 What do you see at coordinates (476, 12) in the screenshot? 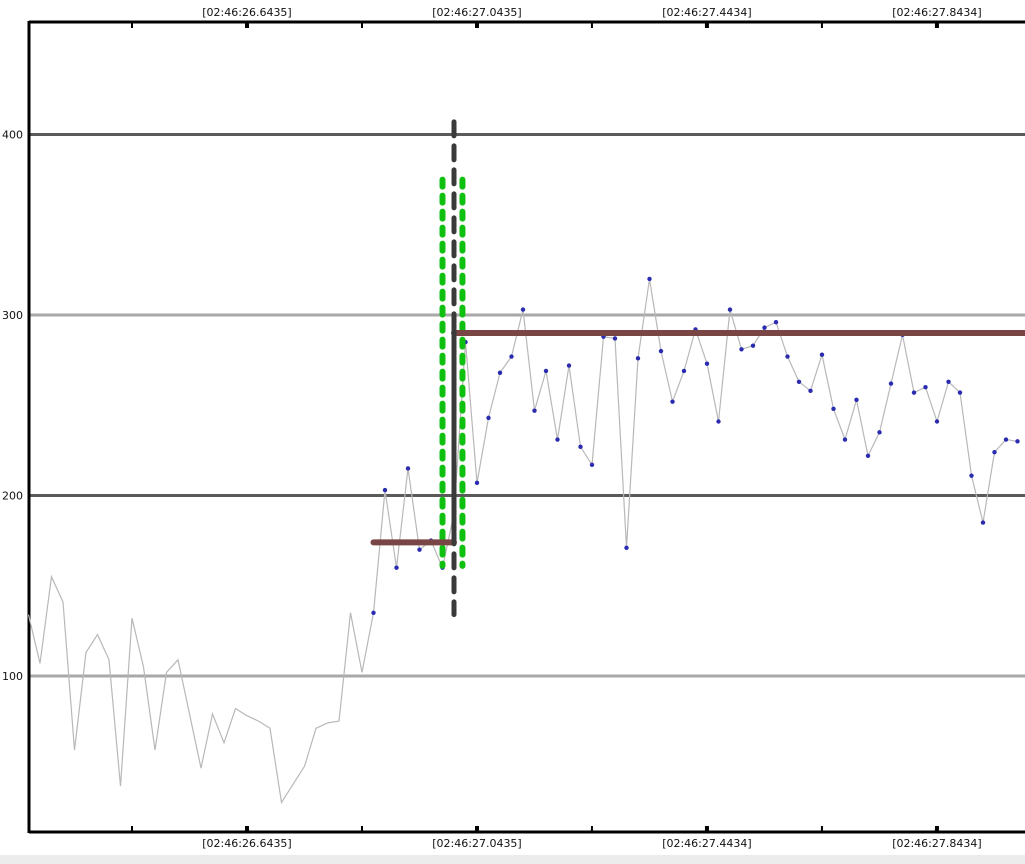
I see `x-tick-label-top: [02:46:27.0435]` at bounding box center [476, 12].